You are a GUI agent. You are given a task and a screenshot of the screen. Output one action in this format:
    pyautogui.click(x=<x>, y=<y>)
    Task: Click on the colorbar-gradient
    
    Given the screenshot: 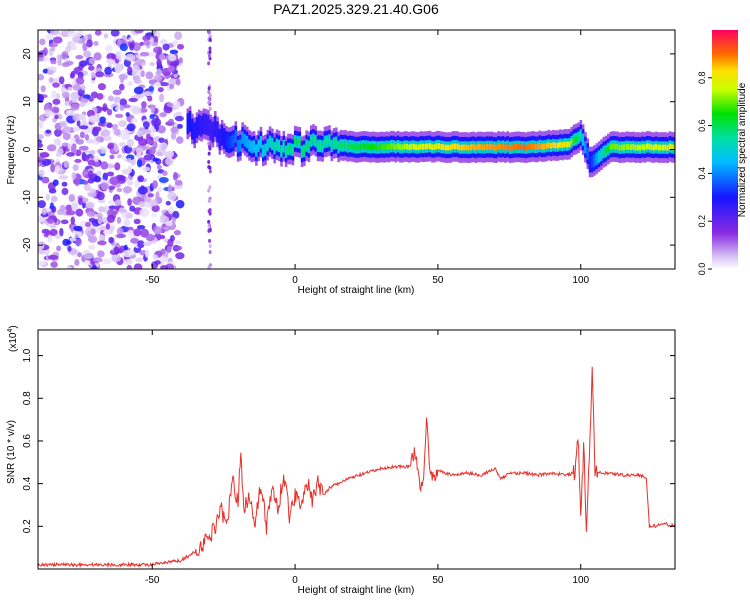 What is the action you would take?
    pyautogui.click(x=725, y=149)
    